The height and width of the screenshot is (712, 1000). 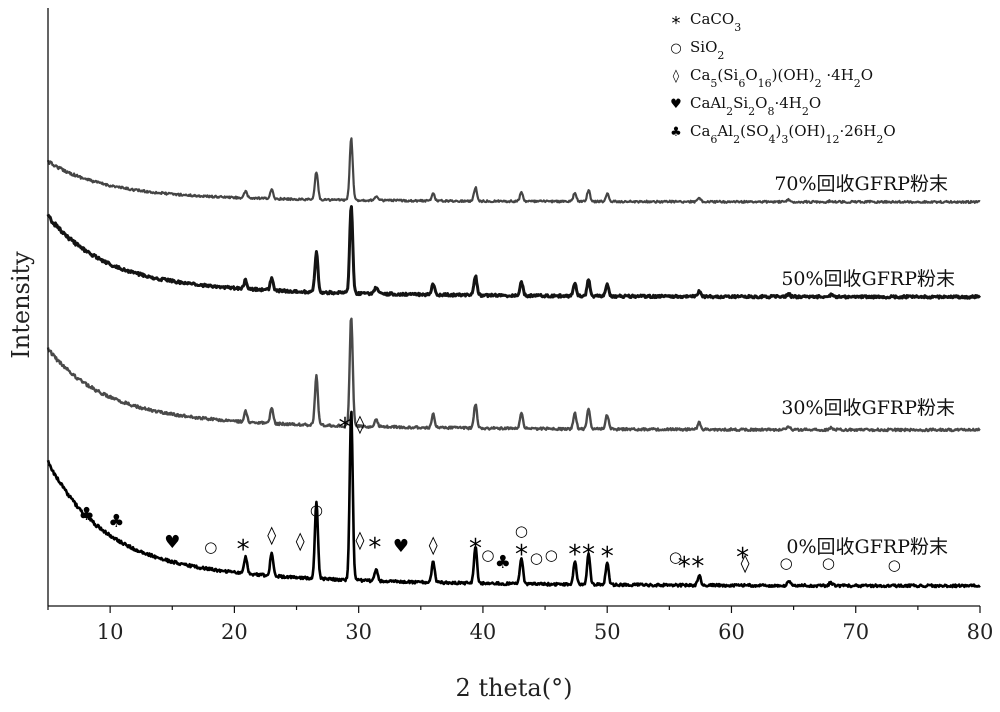 What do you see at coordinates (867, 547) in the screenshot?
I see `series-label: 0%回收GFRP粉末` at bounding box center [867, 547].